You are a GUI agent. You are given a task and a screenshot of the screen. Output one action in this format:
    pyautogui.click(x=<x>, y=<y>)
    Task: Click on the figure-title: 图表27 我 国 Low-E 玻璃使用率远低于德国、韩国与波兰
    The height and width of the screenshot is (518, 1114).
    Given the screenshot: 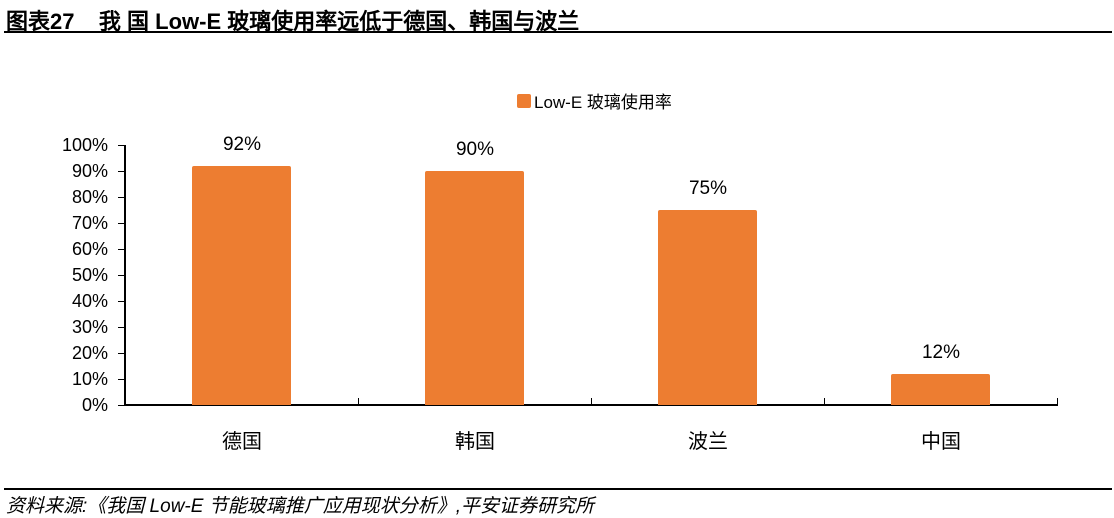 What is the action you would take?
    pyautogui.click(x=293, y=21)
    